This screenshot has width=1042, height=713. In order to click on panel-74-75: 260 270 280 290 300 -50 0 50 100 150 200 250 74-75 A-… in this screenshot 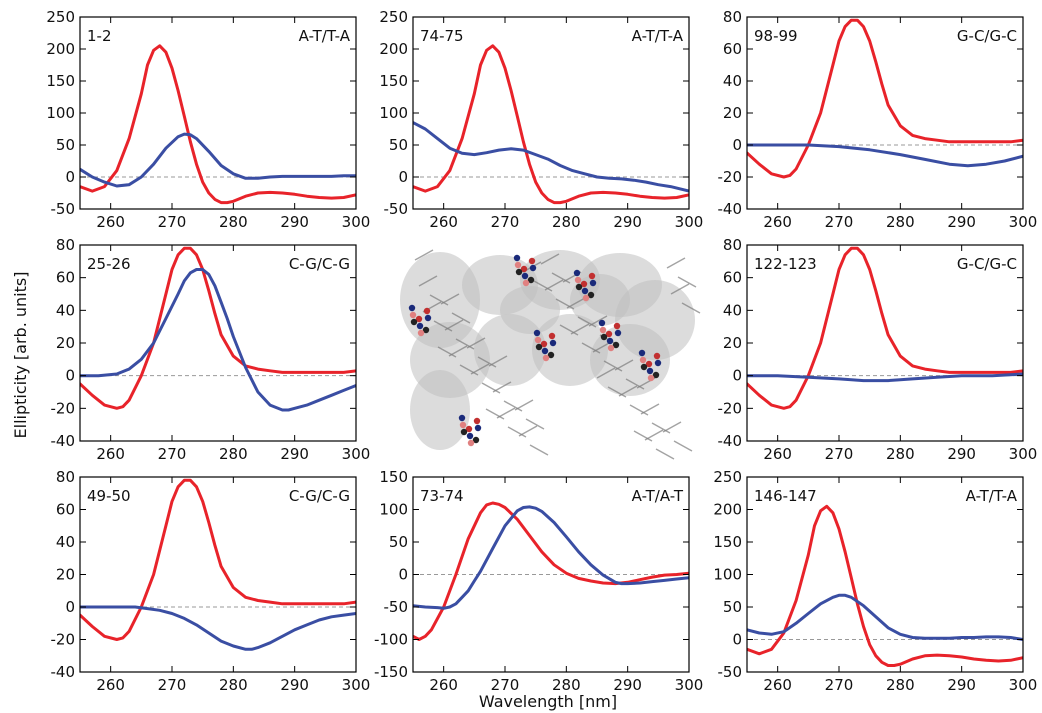, I will do `click(541, 119)`.